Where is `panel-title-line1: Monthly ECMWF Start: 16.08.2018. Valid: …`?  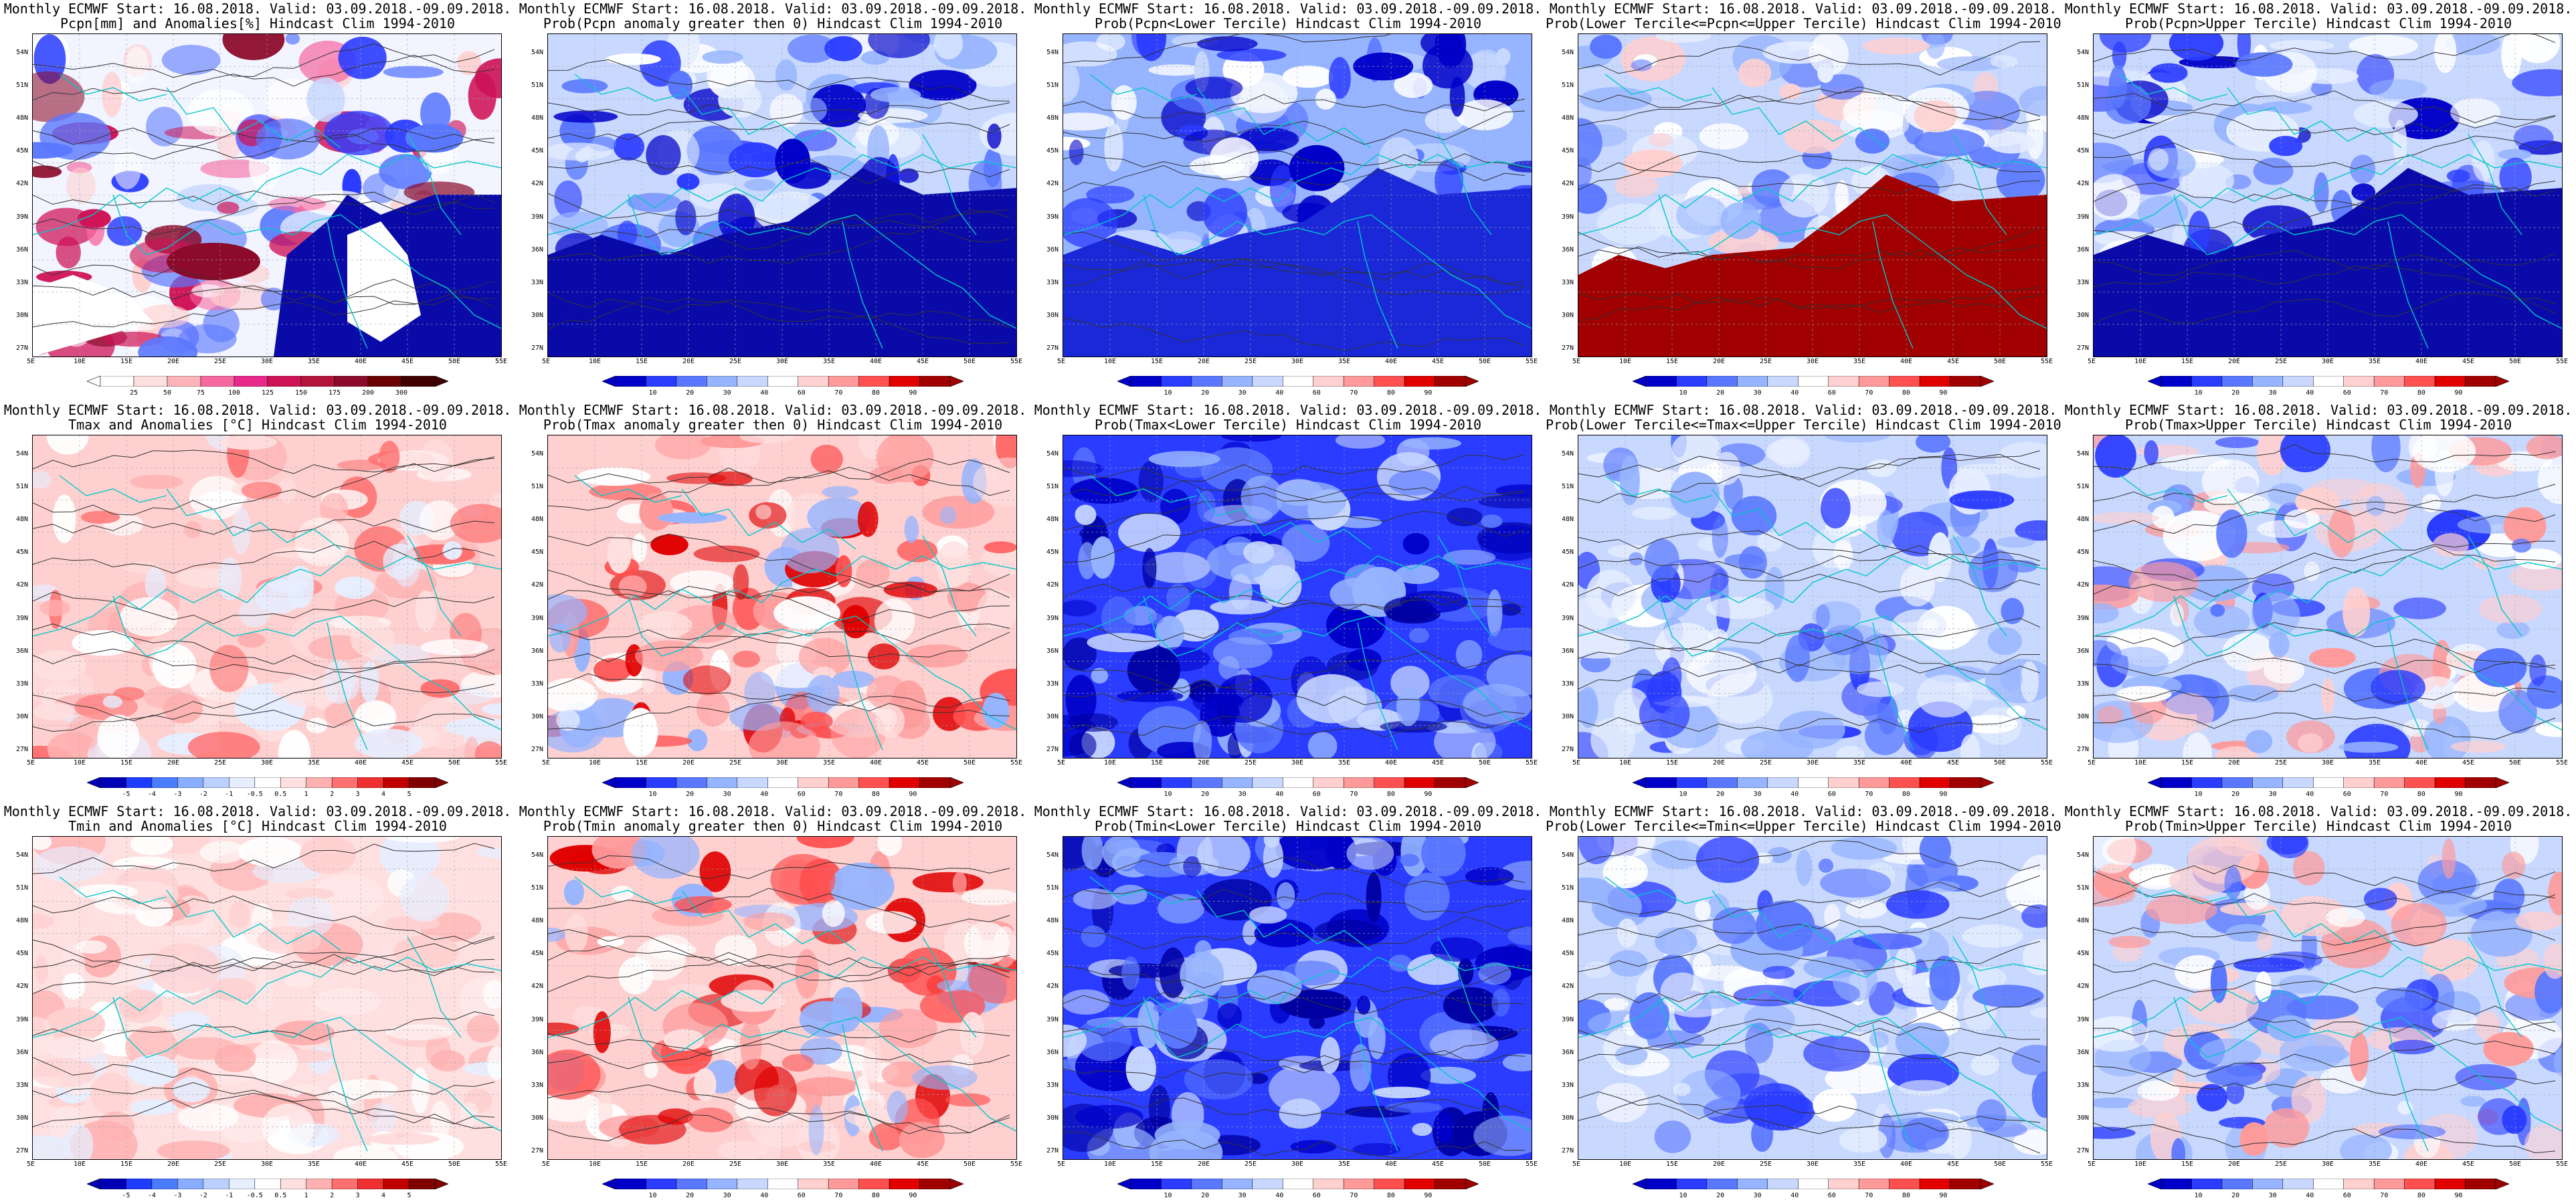 panel-title-line1: Monthly ECMWF Start: 16.08.2018. Valid: … is located at coordinates (1288, 811).